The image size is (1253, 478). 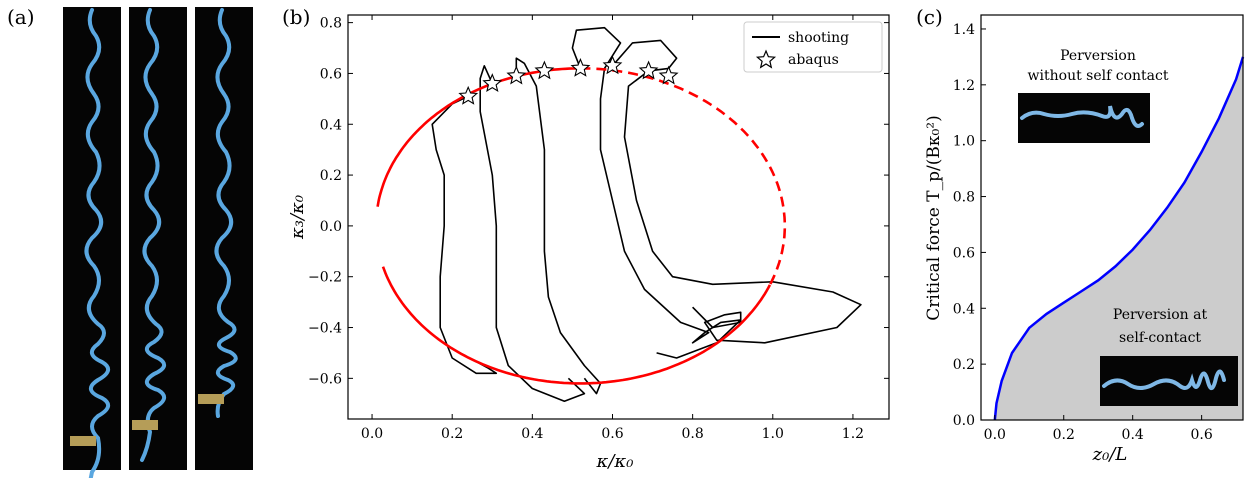 I want to click on legend-abaqus: abaqus, so click(x=813, y=60).